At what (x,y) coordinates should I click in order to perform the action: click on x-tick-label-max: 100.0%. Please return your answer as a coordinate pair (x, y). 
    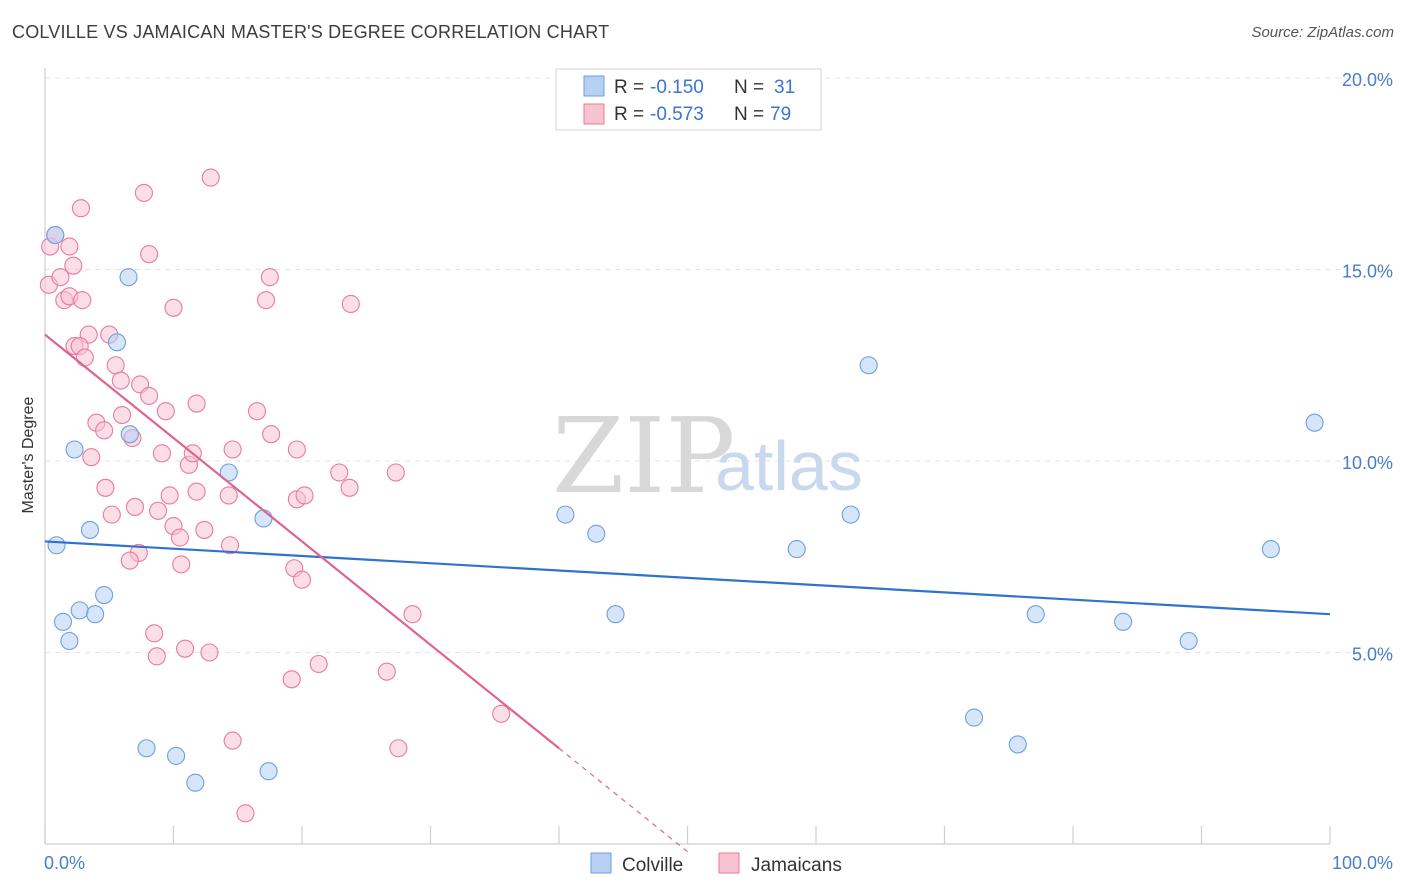
    Looking at the image, I should click on (1362, 863).